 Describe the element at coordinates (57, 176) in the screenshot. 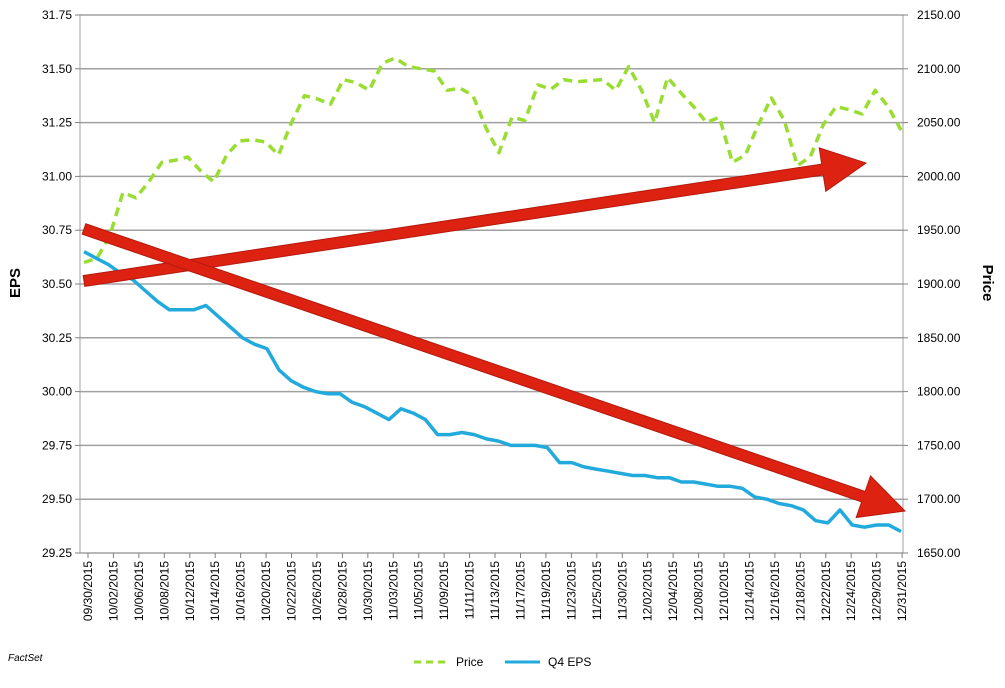

I see `left-tick-label: 31.00` at that location.